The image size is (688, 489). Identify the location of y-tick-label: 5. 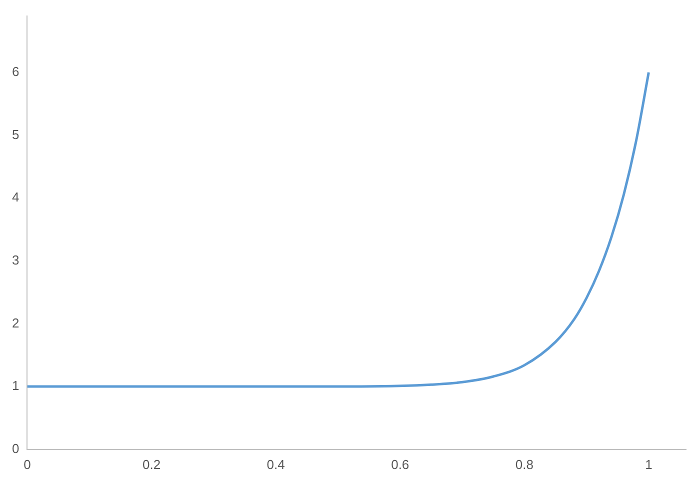
(16, 134).